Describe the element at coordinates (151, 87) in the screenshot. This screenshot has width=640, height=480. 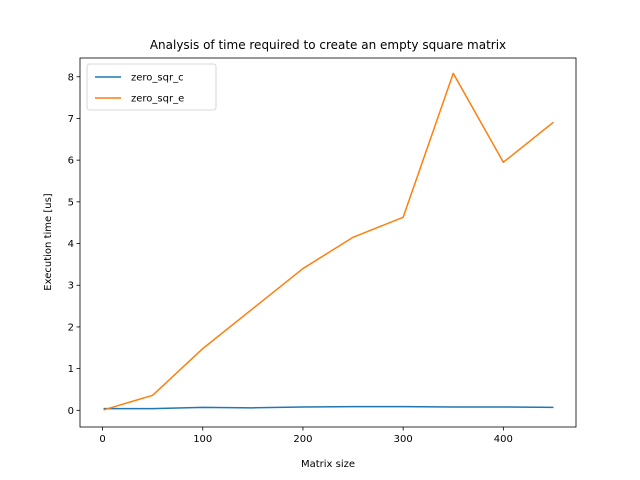
I see `legend: zero_sqr_c zero_sqr_e` at that location.